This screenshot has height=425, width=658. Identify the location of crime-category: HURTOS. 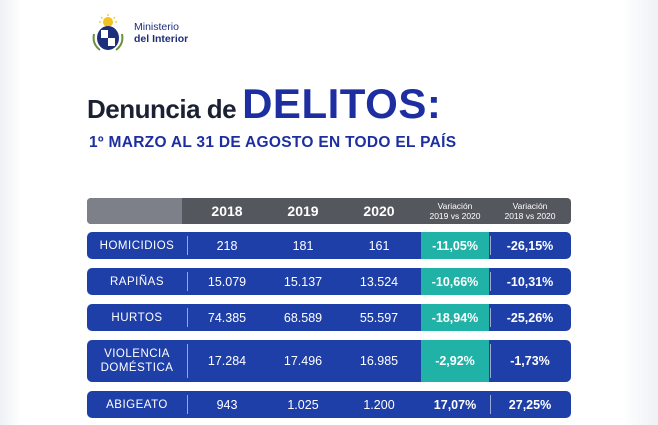
(137, 317).